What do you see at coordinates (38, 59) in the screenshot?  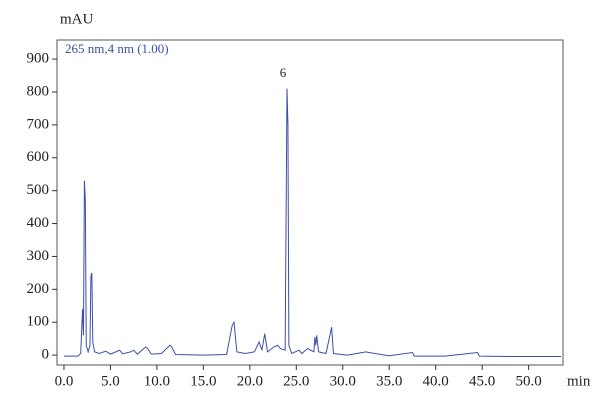 I see `y-tick-label: 900` at bounding box center [38, 59].